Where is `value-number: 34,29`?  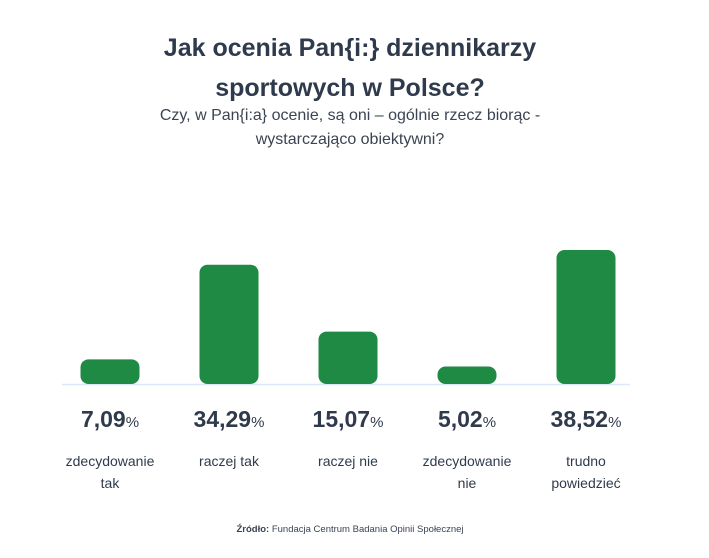
value-number: 34,29 is located at coordinates (222, 419).